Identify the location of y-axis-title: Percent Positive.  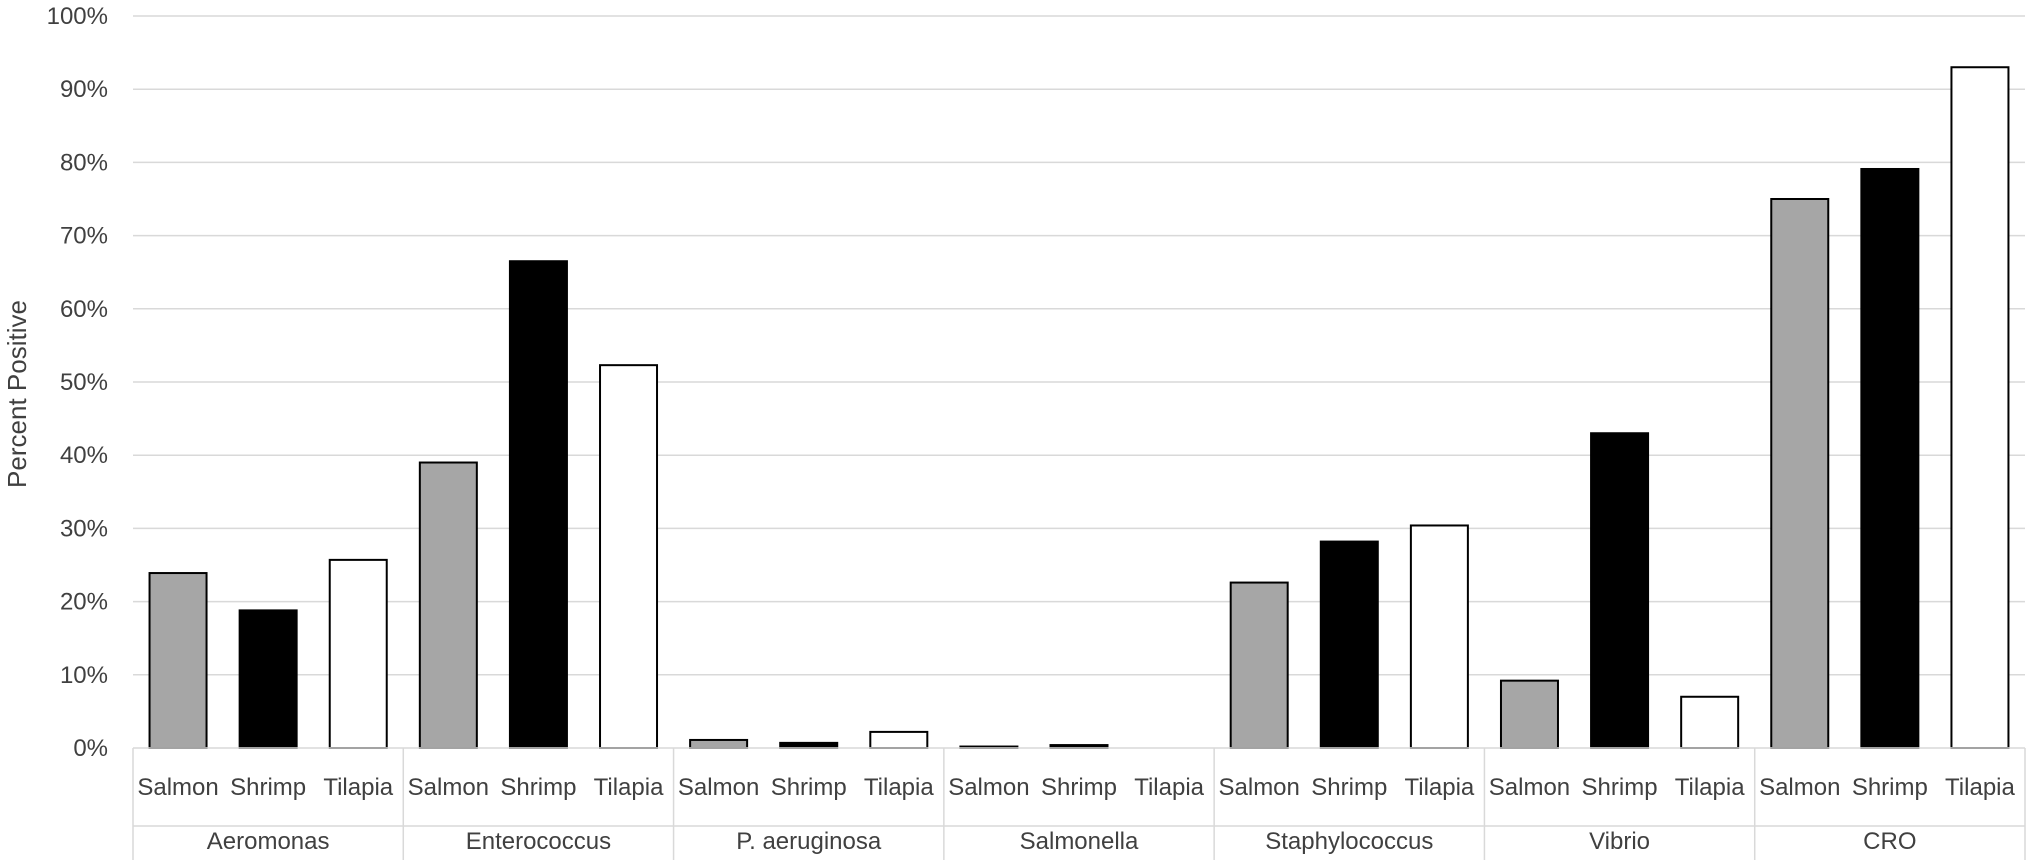
(17, 394).